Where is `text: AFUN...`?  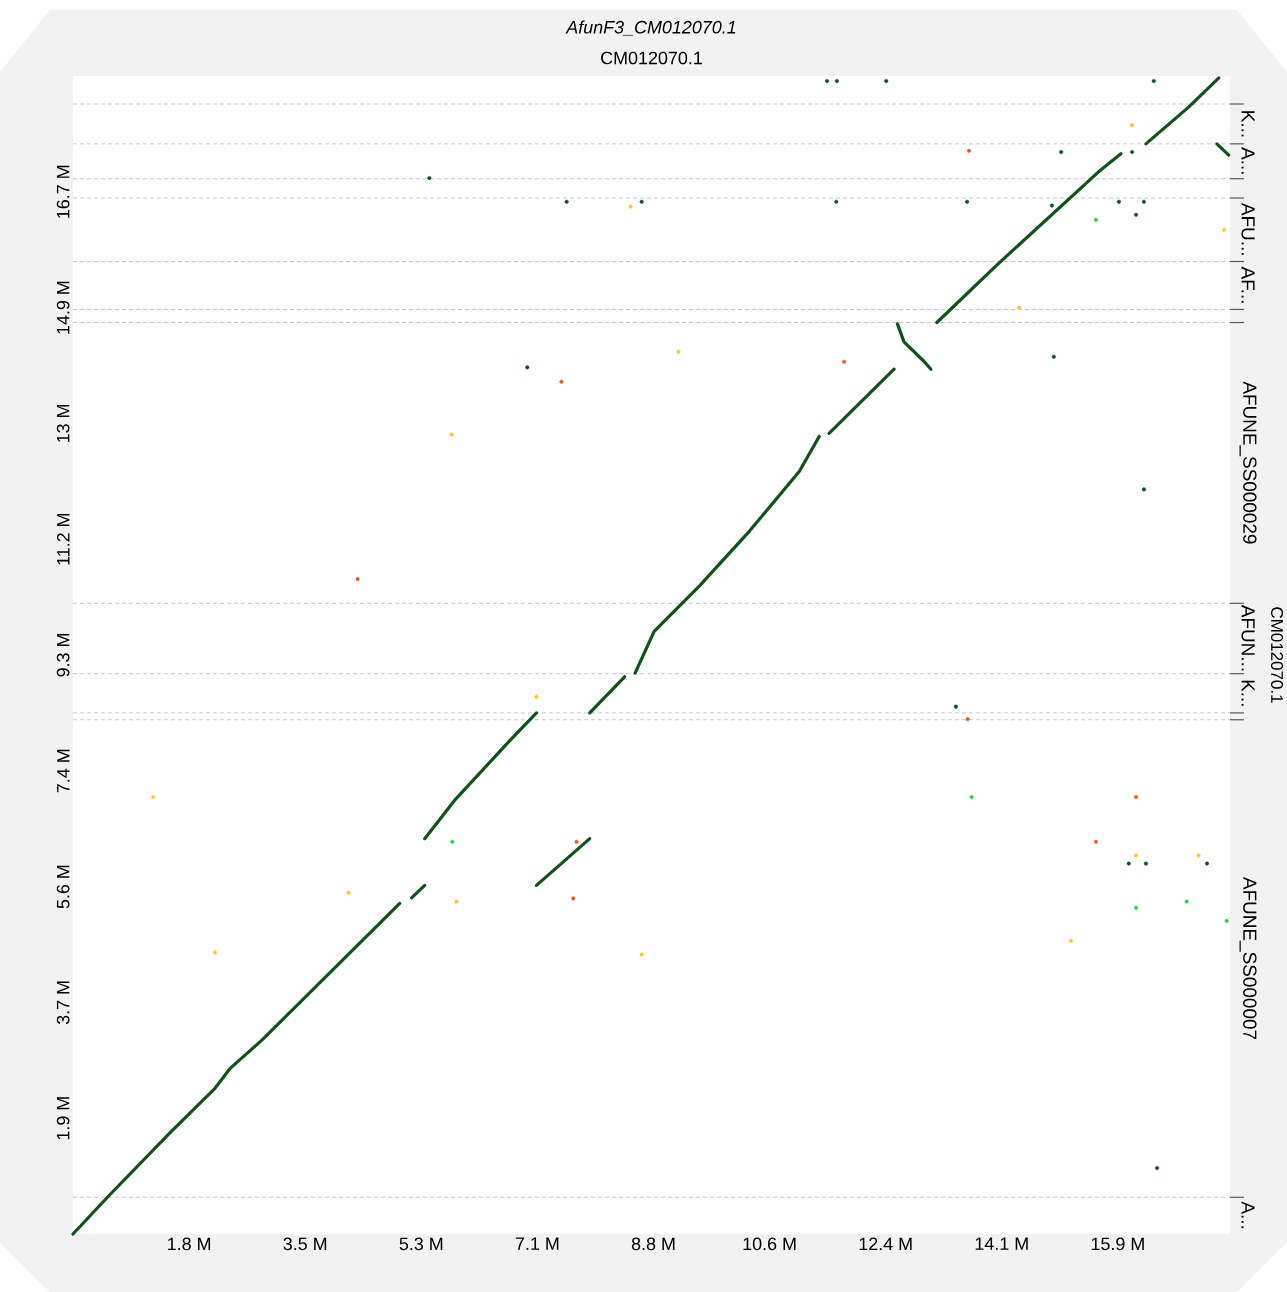
text: AFUN... is located at coordinates (1248, 637).